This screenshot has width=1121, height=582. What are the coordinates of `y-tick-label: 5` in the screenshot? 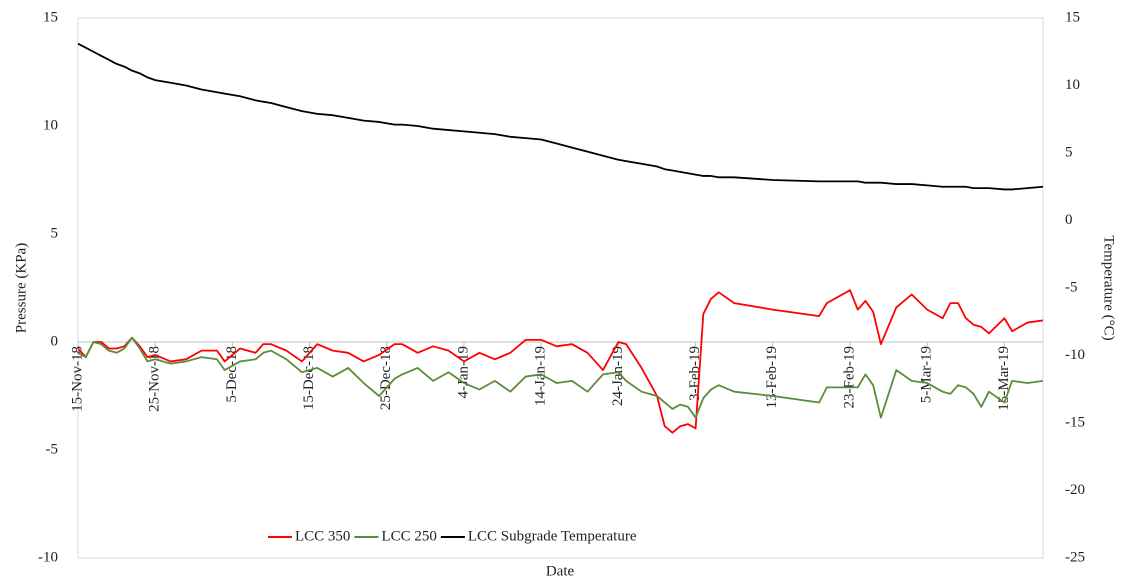 It's located at (55, 233).